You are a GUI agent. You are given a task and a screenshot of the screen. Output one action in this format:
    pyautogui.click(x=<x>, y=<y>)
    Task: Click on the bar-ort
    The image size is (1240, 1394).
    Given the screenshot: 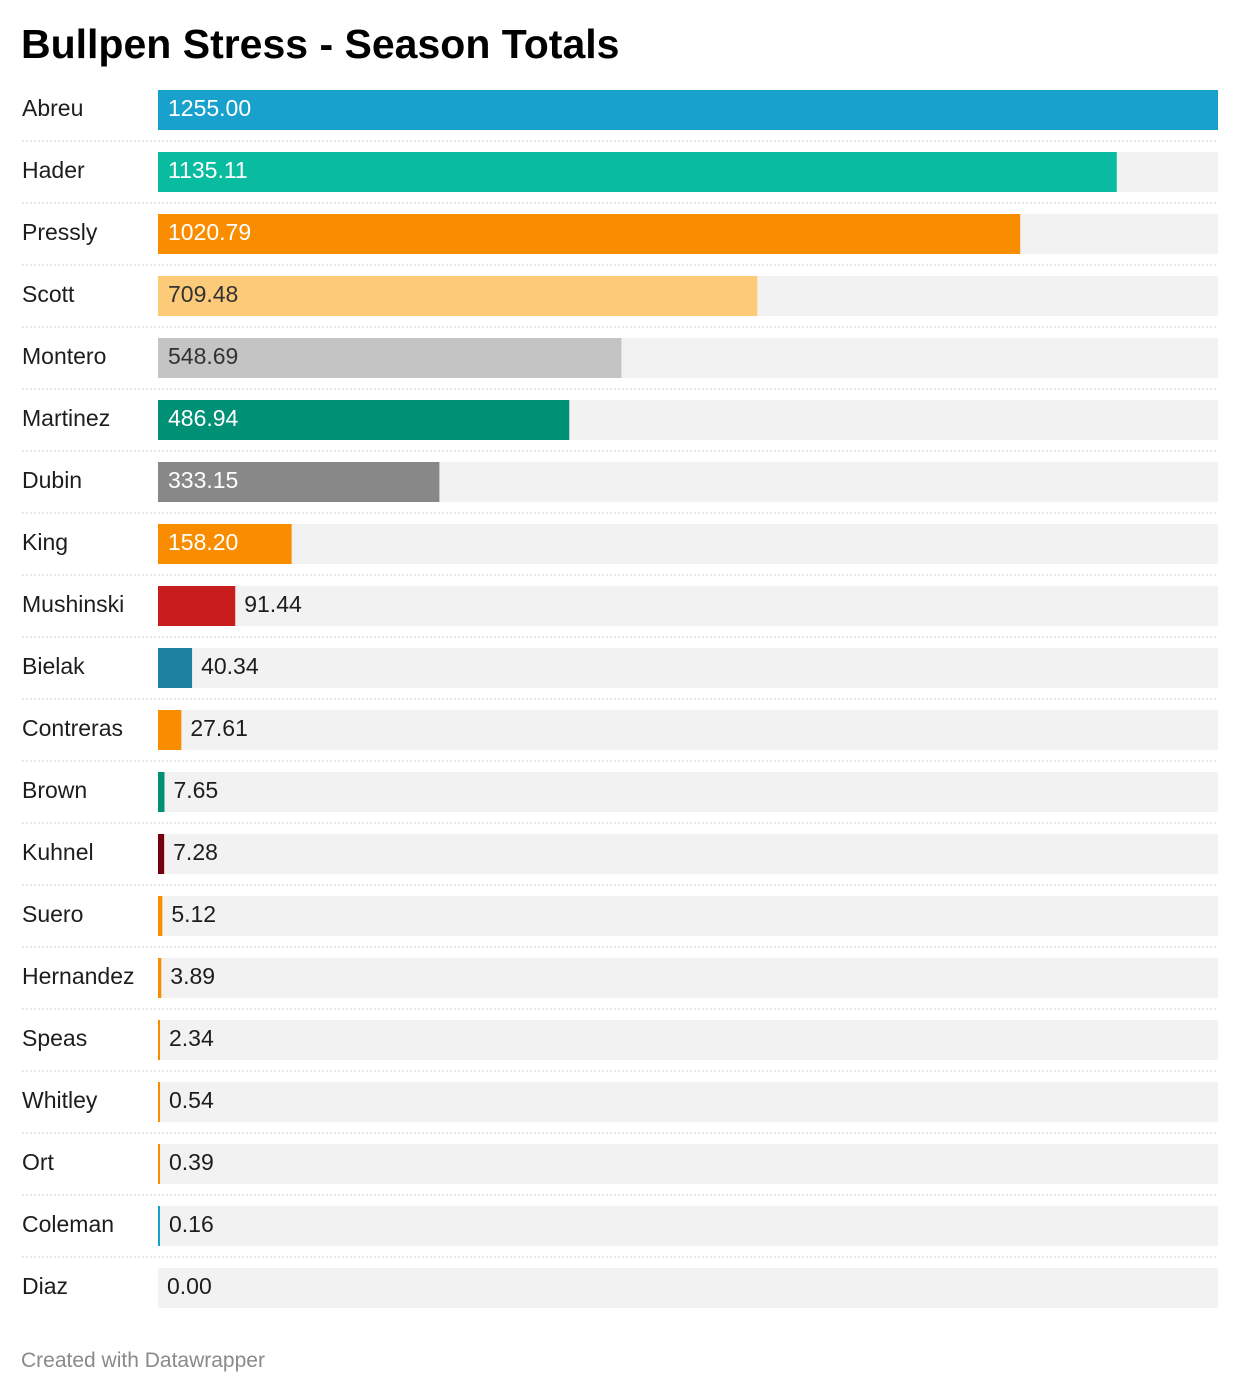 What is the action you would take?
    pyautogui.click(x=159, y=1164)
    